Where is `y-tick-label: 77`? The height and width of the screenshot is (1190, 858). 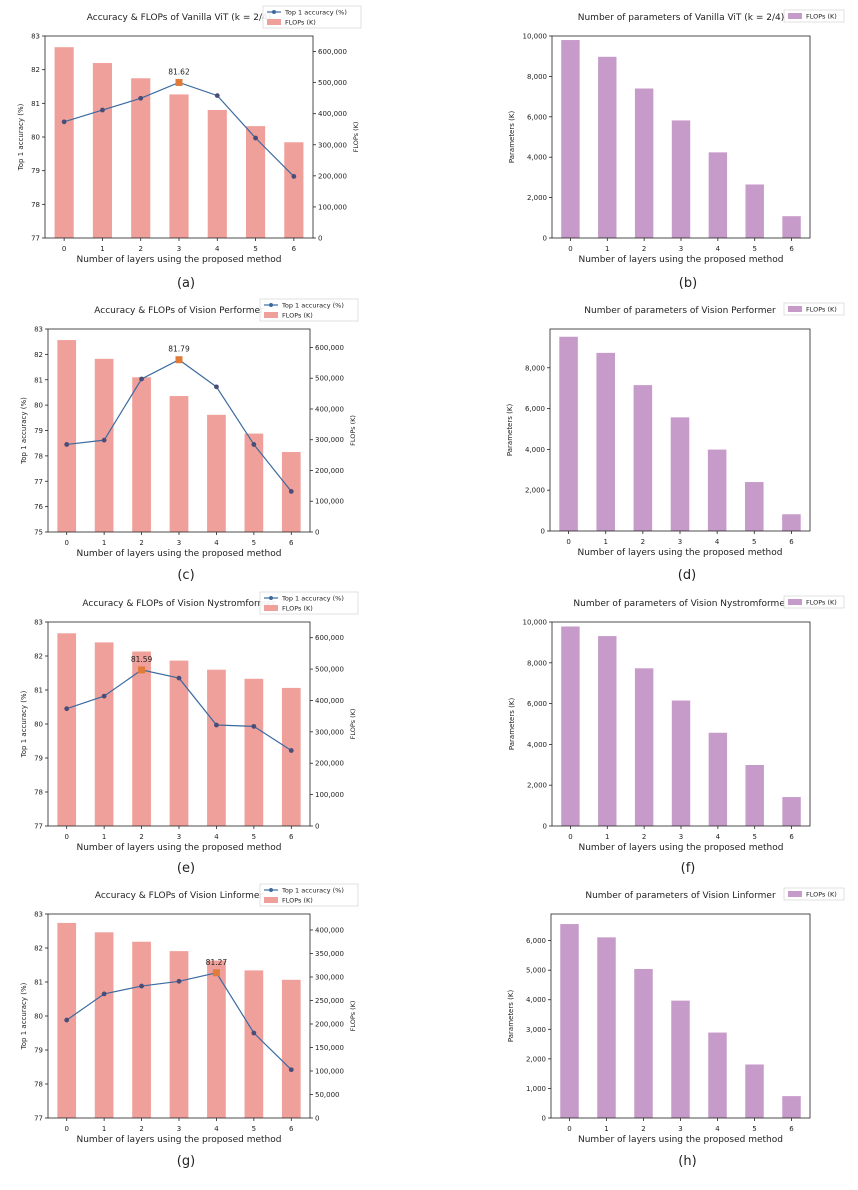
y-tick-label: 77 is located at coordinates (35, 239).